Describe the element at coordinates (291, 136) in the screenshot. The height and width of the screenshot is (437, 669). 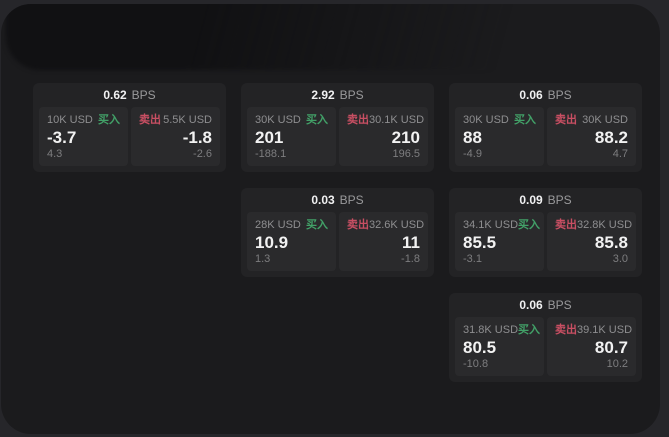
I see `buy-panel: 30K USD 买入 201 -188.1` at that location.